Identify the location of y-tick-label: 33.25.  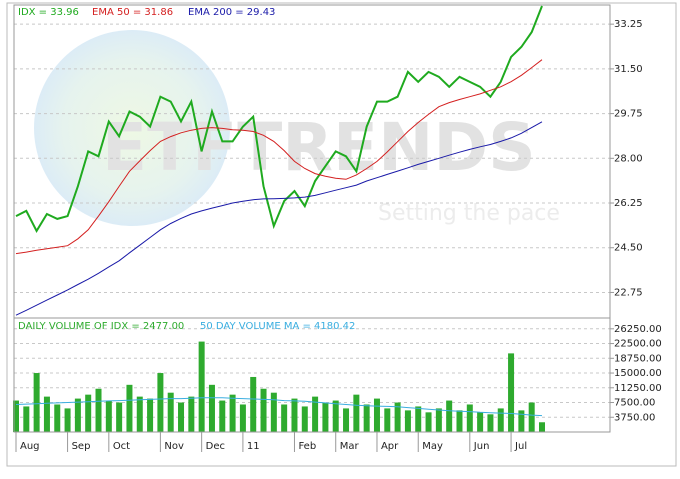
(628, 24).